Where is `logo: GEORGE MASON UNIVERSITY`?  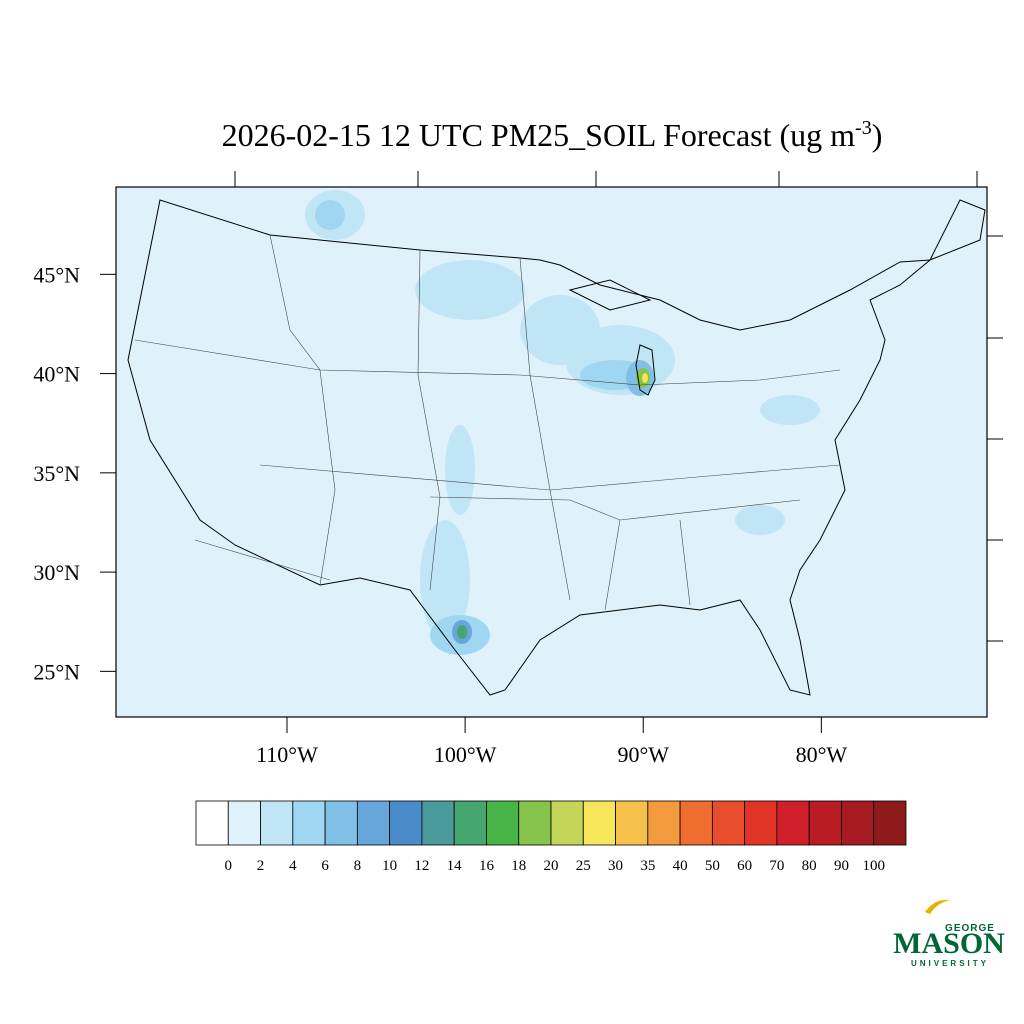 logo: GEORGE MASON UNIVERSITY is located at coordinates (949, 933).